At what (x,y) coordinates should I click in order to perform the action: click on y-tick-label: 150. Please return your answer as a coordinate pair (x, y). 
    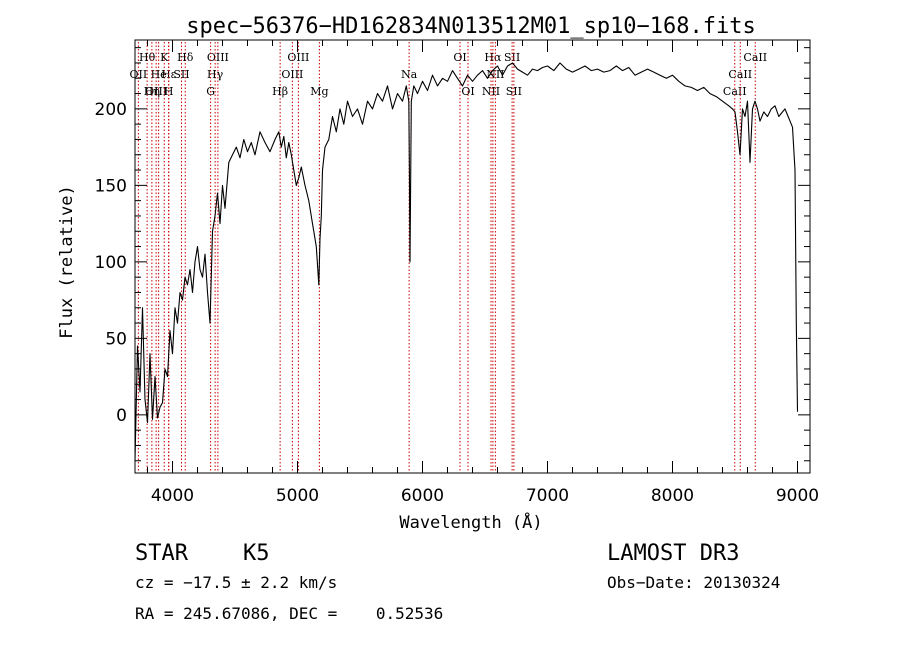
    Looking at the image, I should click on (111, 186).